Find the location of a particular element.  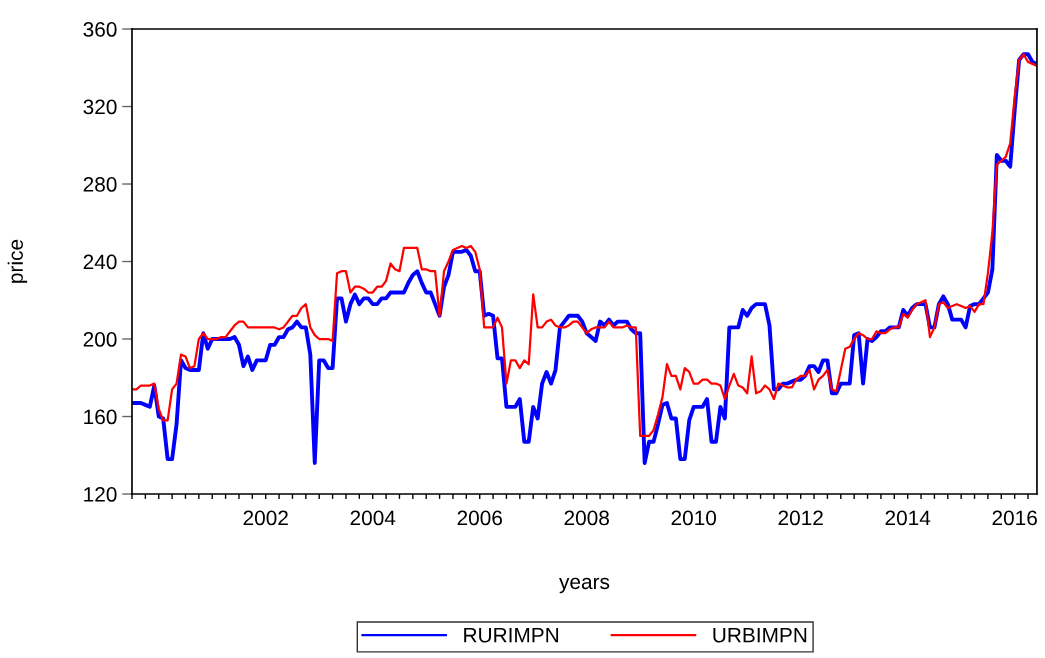

x-tick-label: 2016 is located at coordinates (1014, 518).